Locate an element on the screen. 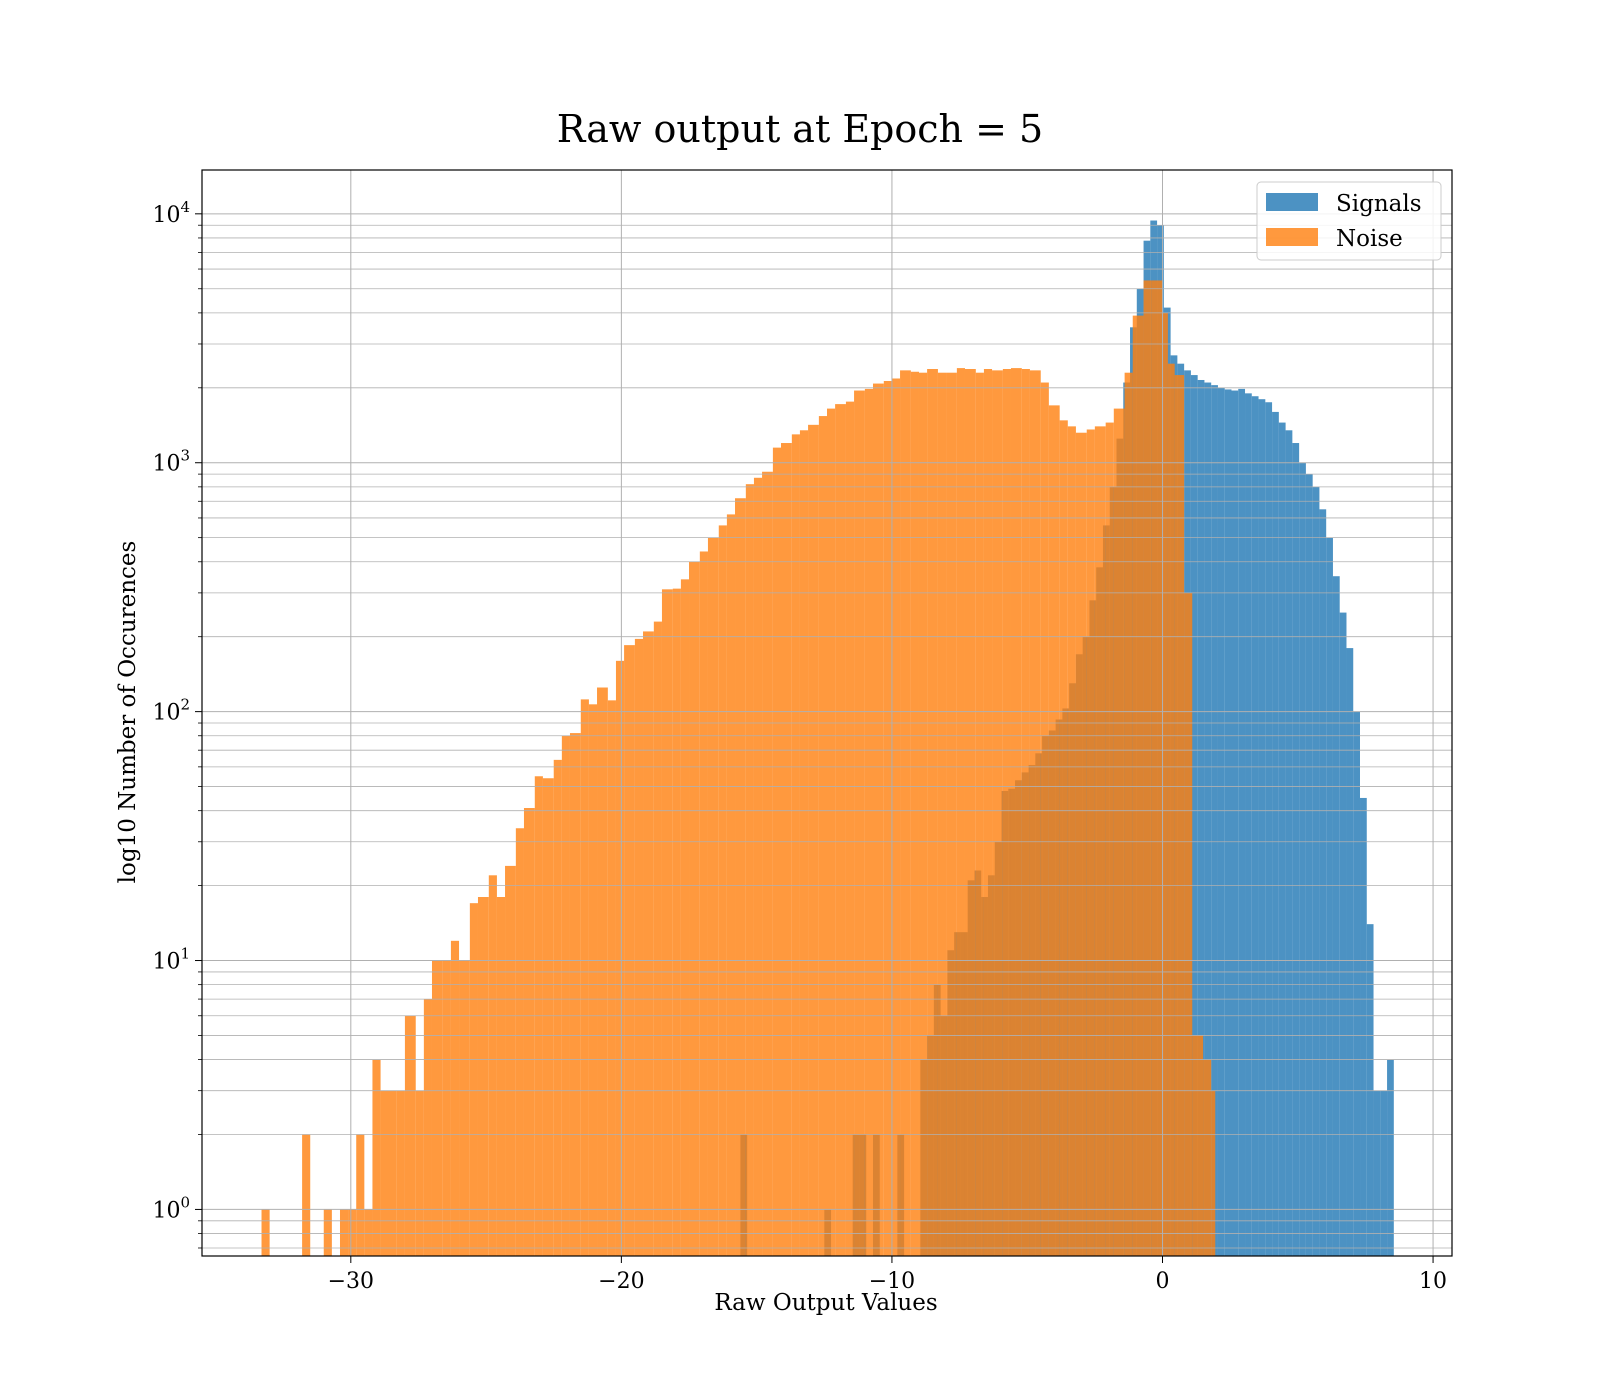 The width and height of the screenshot is (1600, 1400). x-tick-label: 0 is located at coordinates (1162, 1281).